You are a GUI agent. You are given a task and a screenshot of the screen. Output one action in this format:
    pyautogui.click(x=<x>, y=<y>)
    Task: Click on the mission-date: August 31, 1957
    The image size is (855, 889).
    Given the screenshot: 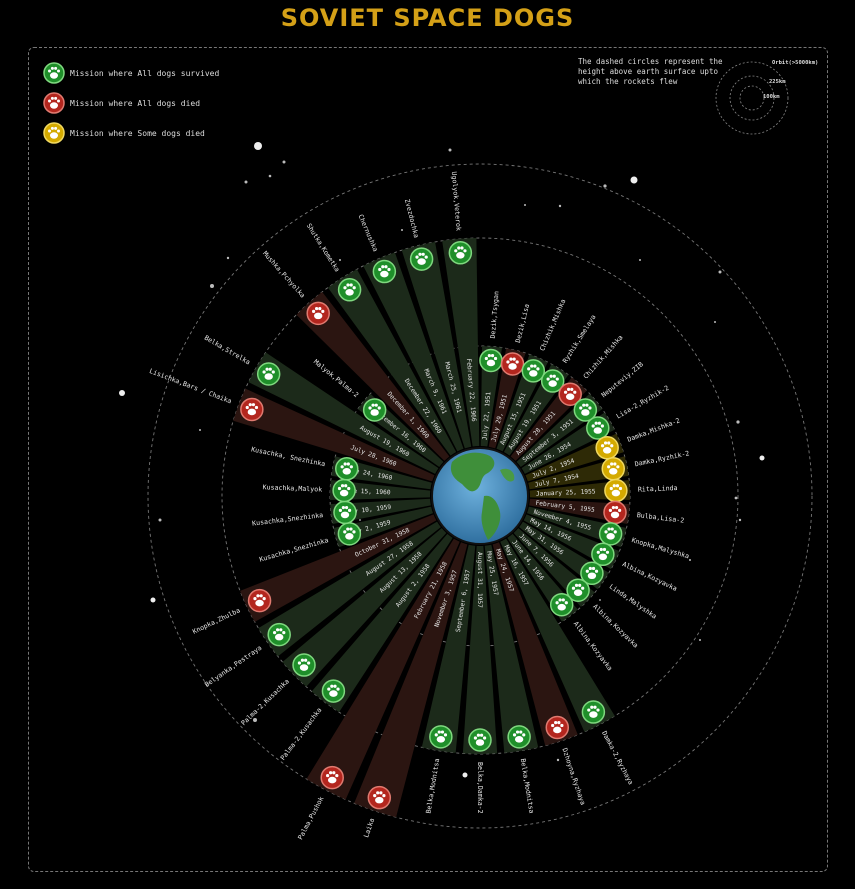 What is the action you would take?
    pyautogui.click(x=479, y=580)
    